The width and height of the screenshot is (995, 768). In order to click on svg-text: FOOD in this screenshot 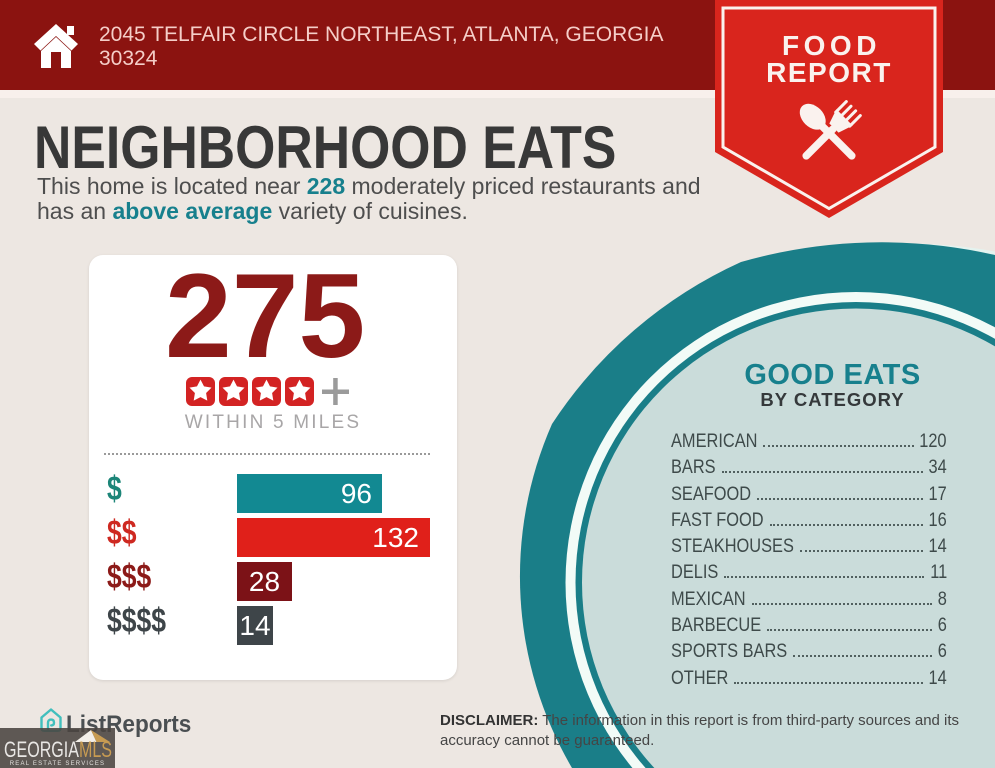, I will do `click(831, 45)`.